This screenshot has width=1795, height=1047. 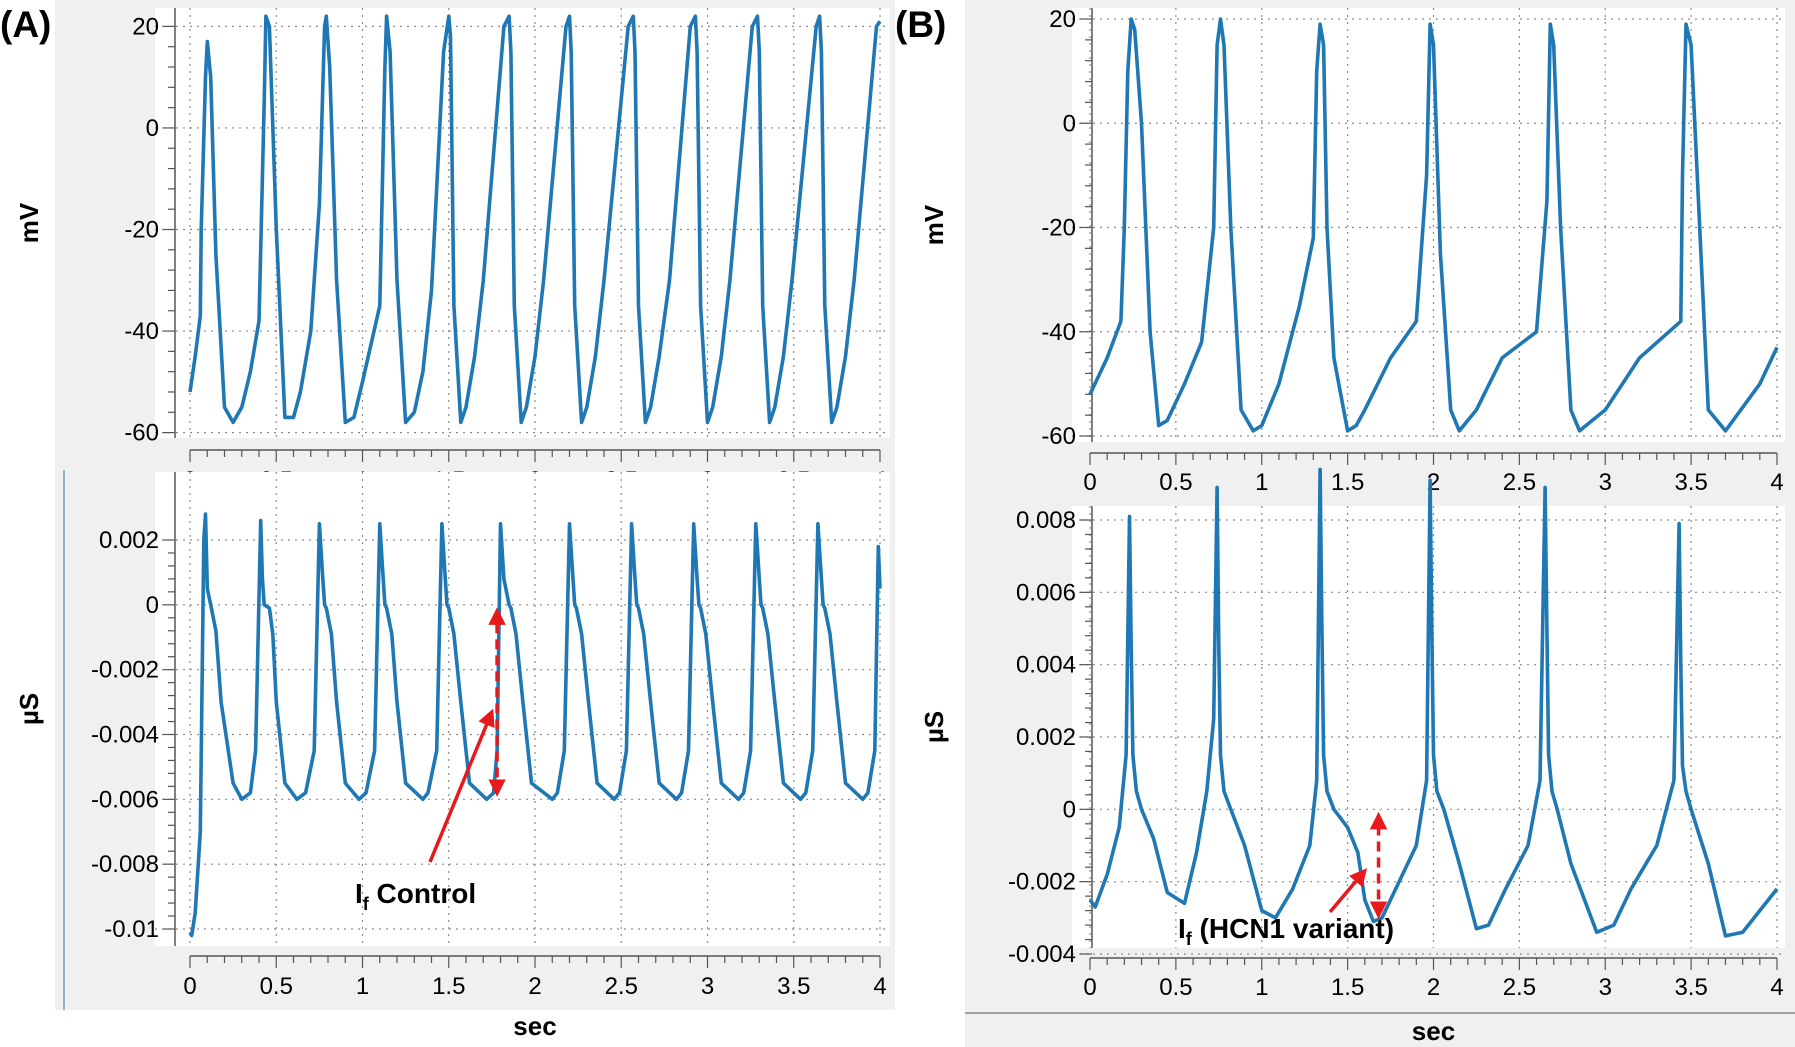 I want to click on annotation-label: If (HCN1 variant), so click(x=1286, y=931).